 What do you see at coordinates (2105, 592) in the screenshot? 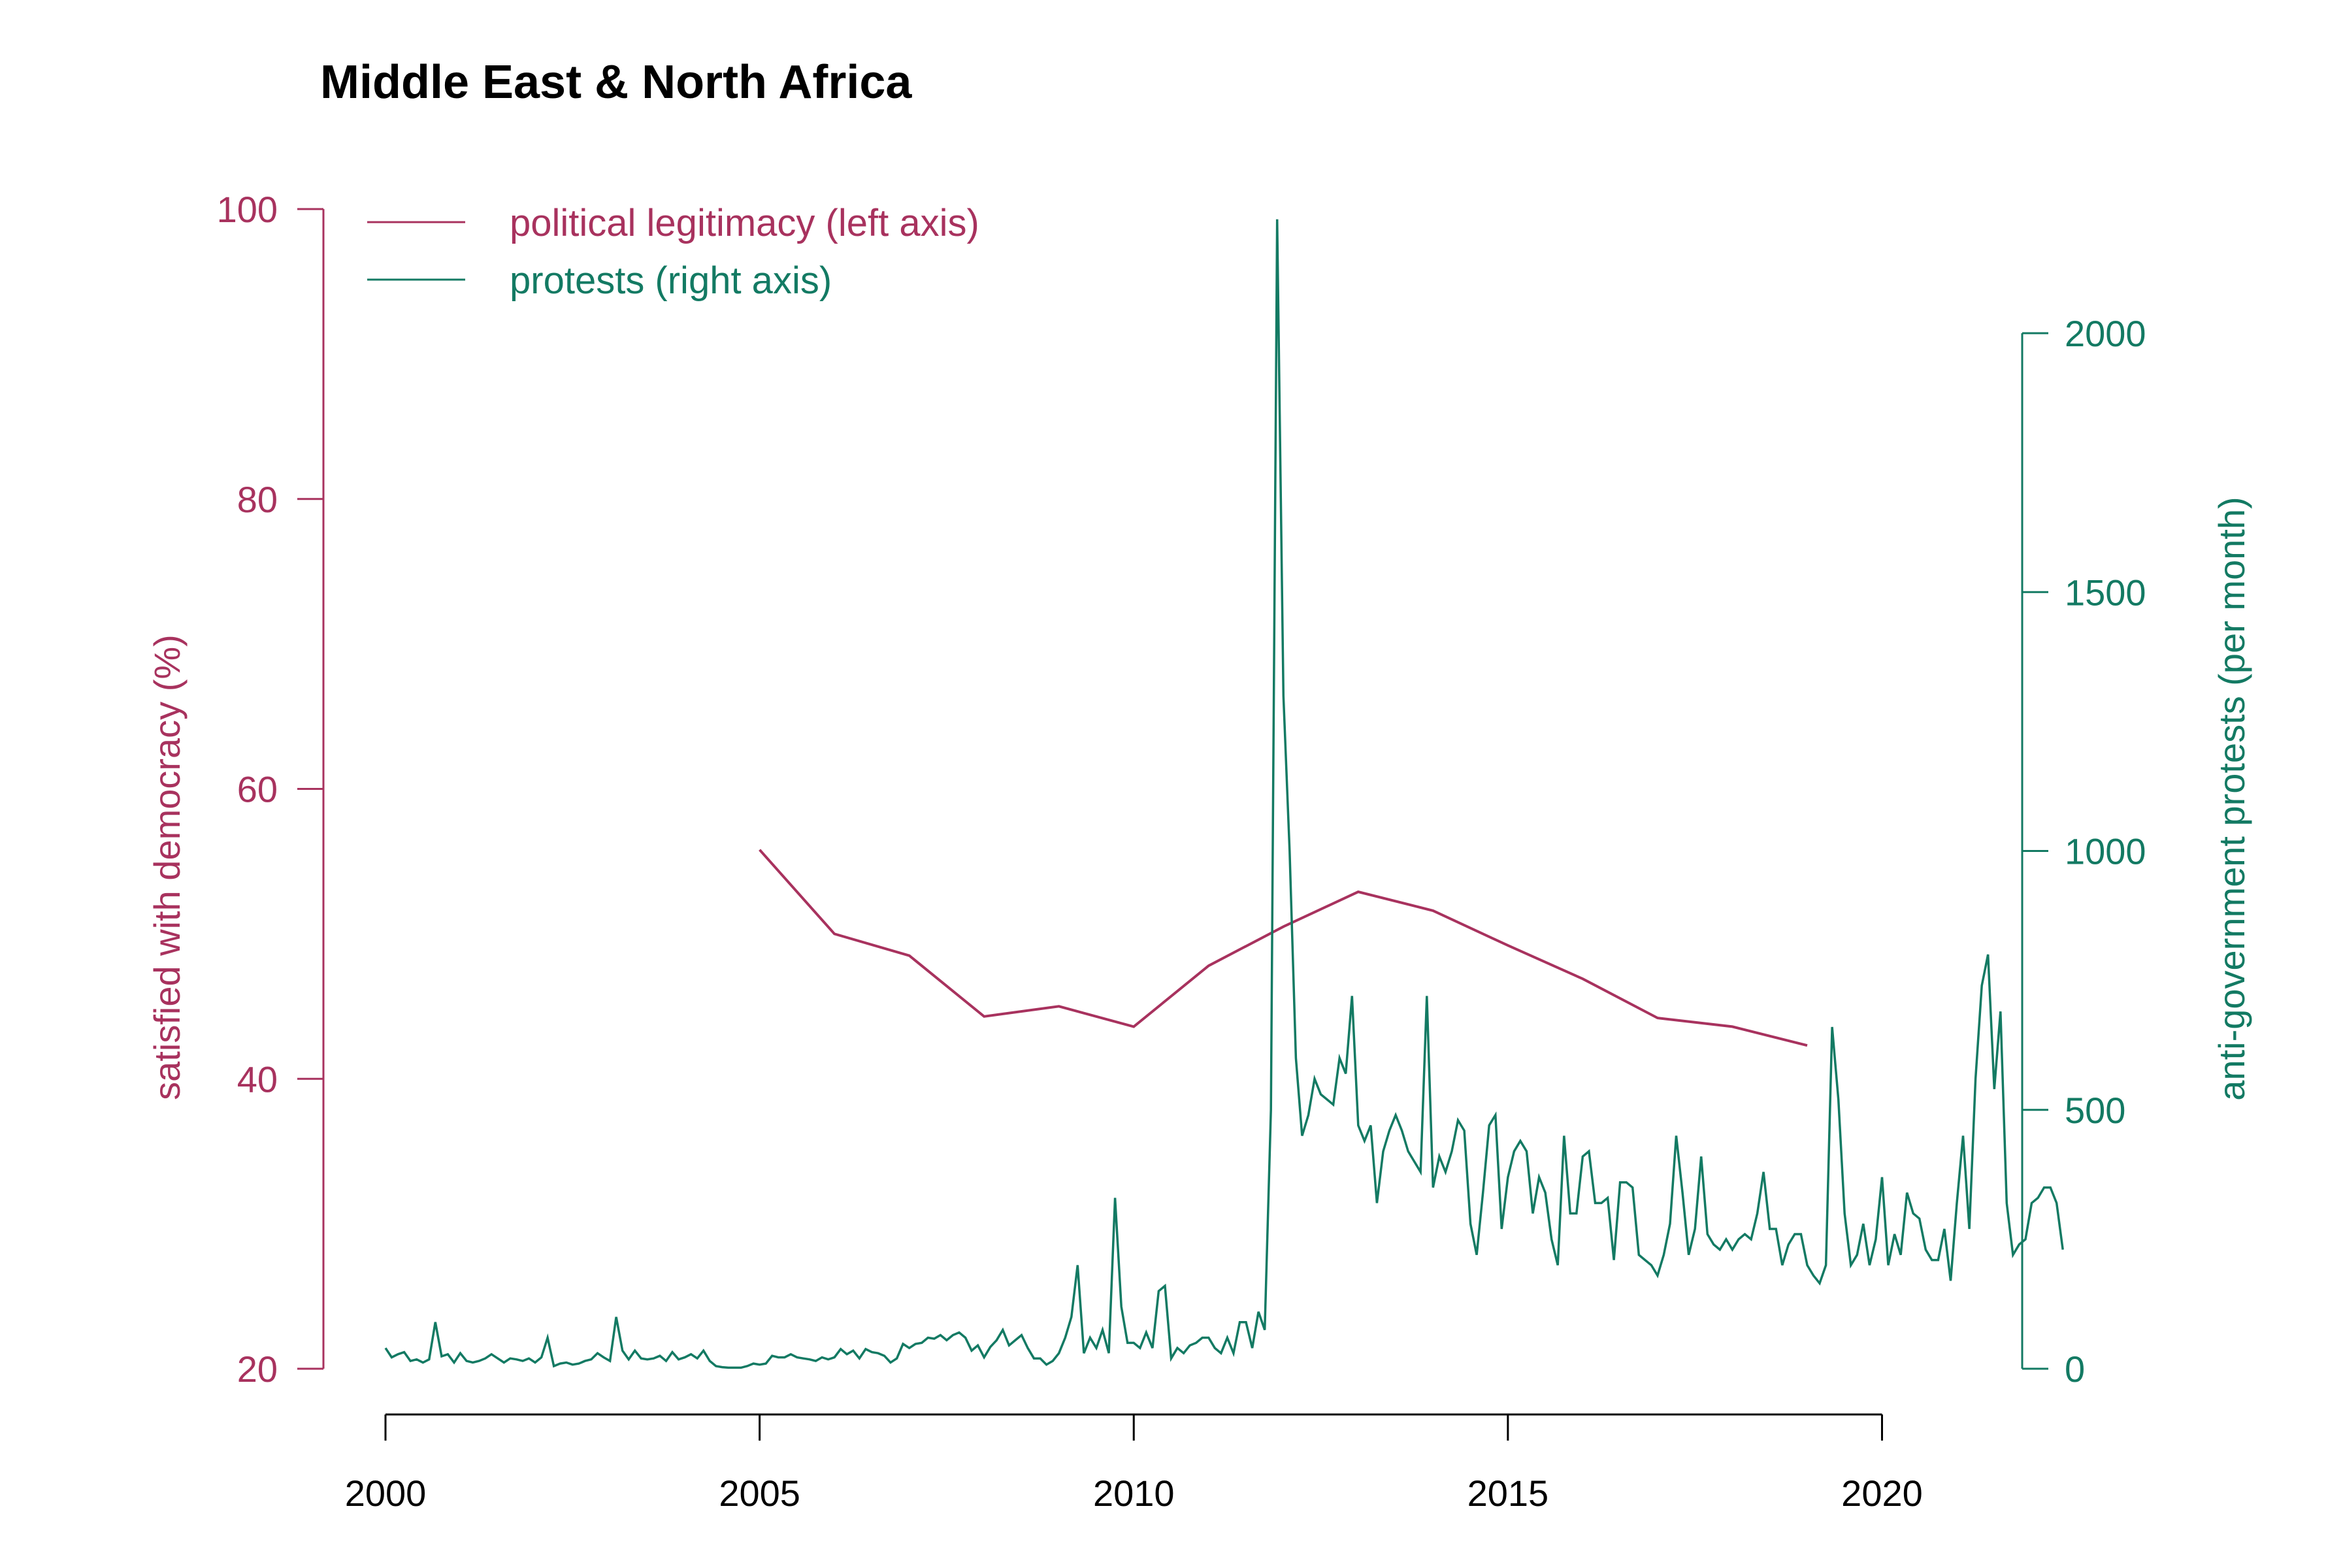
I see `right-axis-tick-label: 1500` at bounding box center [2105, 592].